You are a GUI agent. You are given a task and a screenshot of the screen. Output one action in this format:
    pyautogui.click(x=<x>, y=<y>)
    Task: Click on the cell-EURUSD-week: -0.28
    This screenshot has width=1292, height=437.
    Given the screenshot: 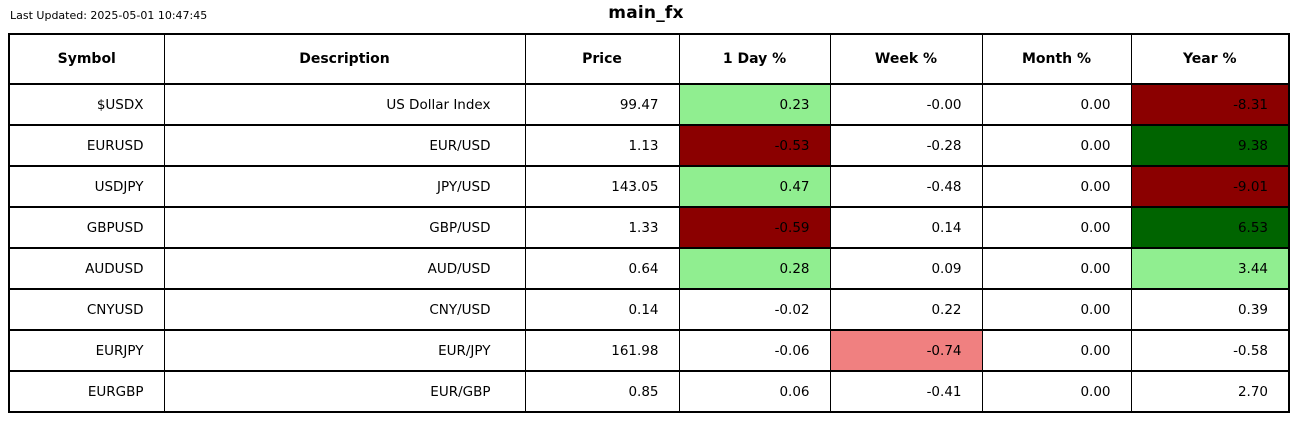 What is the action you would take?
    pyautogui.click(x=906, y=145)
    